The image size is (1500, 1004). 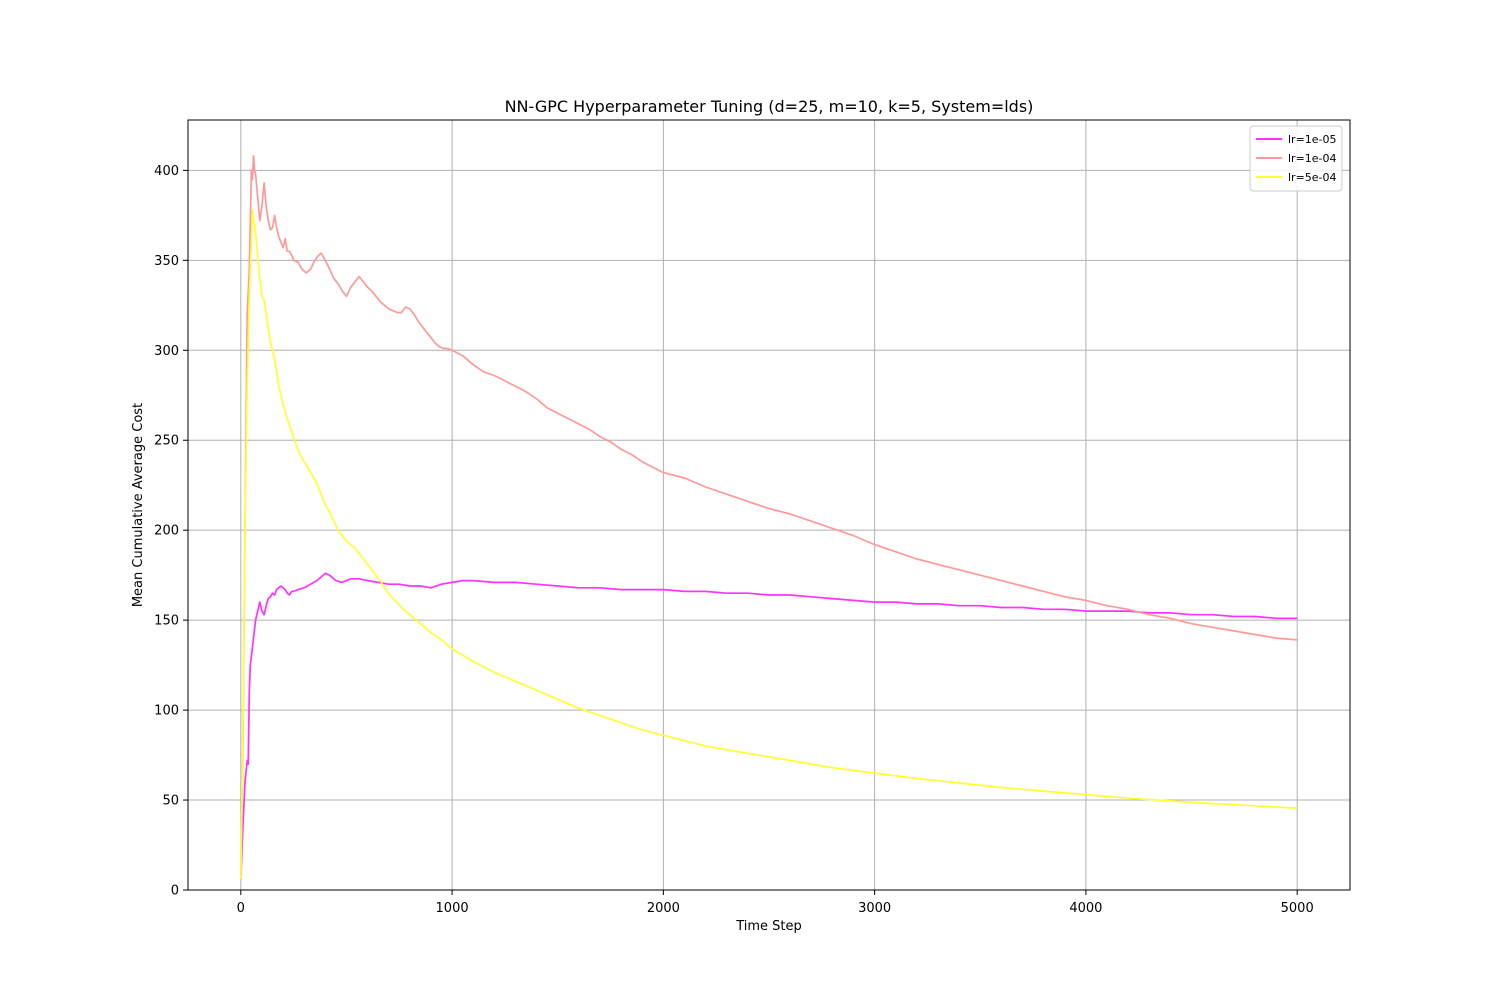 I want to click on x-tick-label: 2000, so click(x=663, y=908).